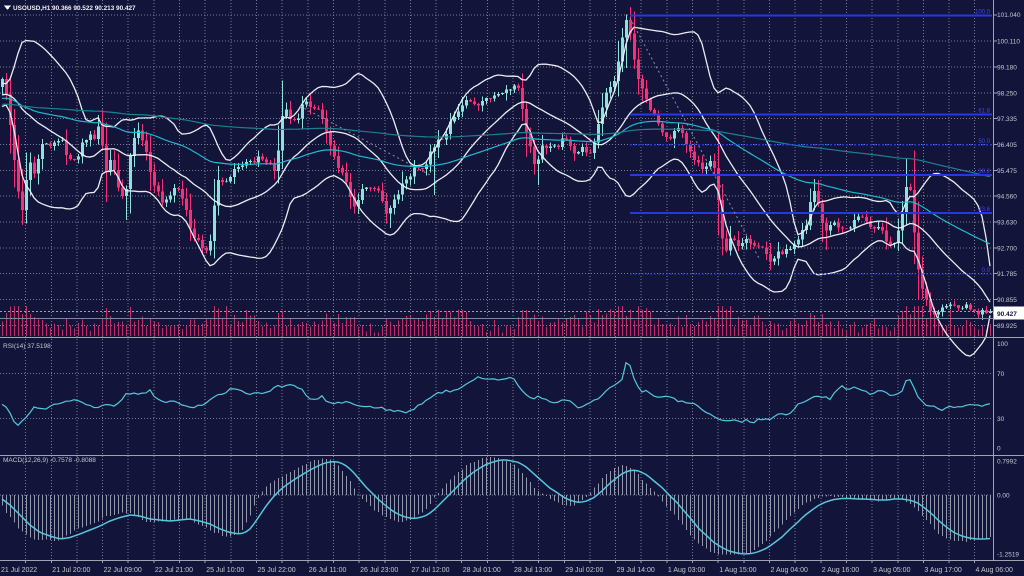 The width and height of the screenshot is (1024, 576). Describe the element at coordinates (891, 570) in the screenshot. I see `svg-text: 3 Aug 05:00` at that location.